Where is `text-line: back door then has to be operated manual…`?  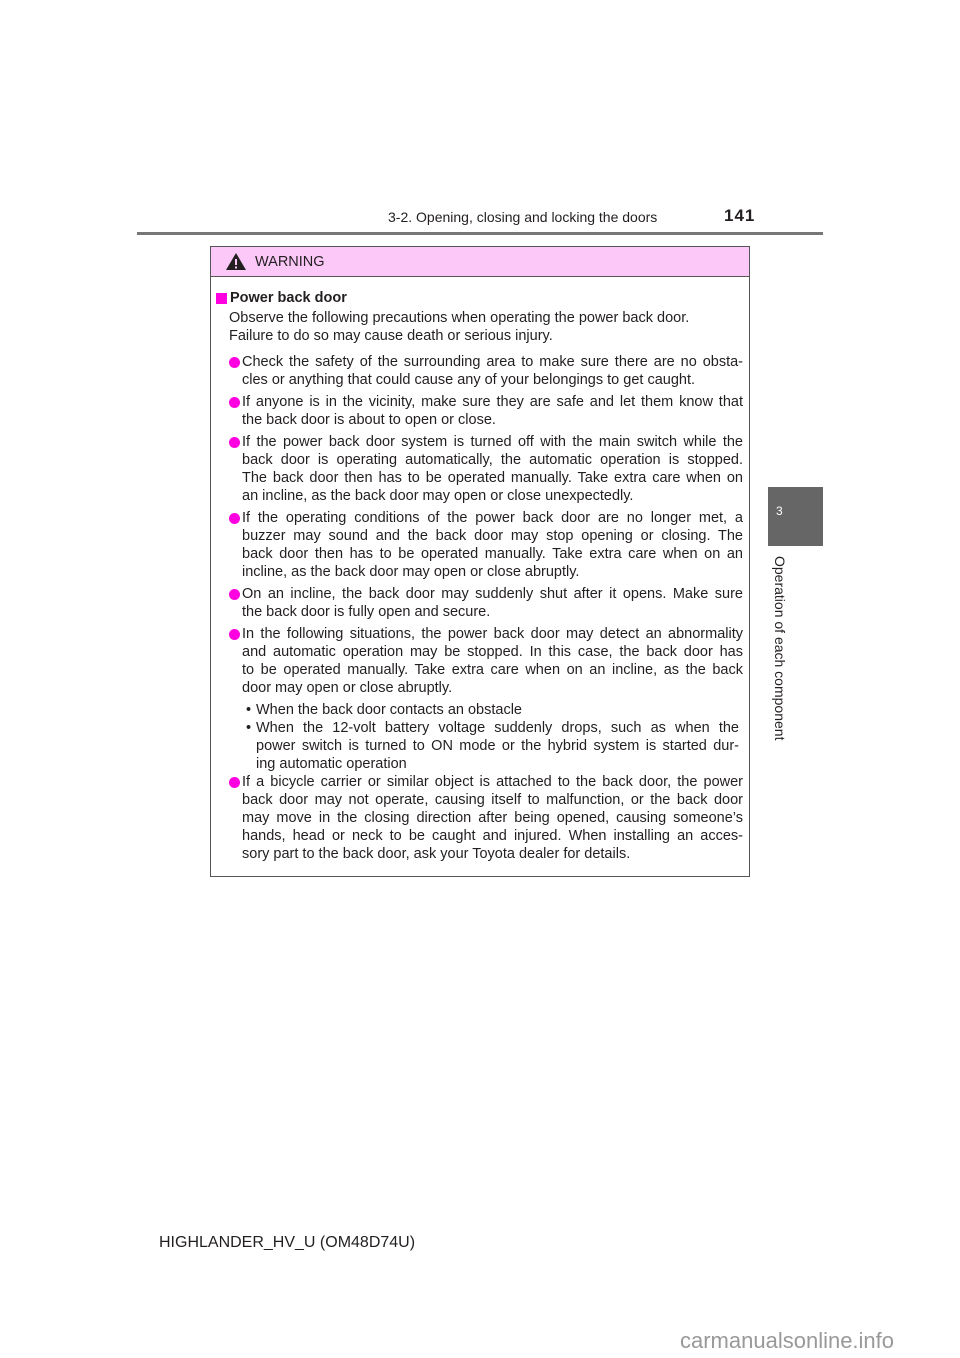
text-line: back door then has to be operated manual… is located at coordinates (492, 554).